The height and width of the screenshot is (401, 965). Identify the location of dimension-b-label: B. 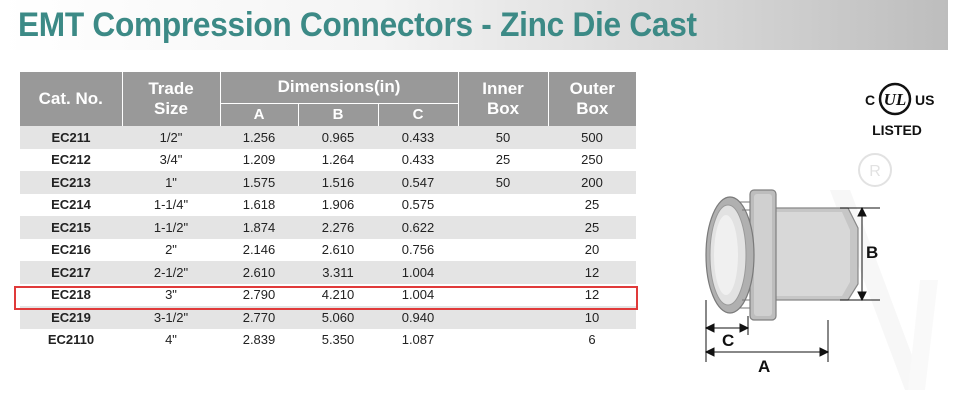
(872, 252).